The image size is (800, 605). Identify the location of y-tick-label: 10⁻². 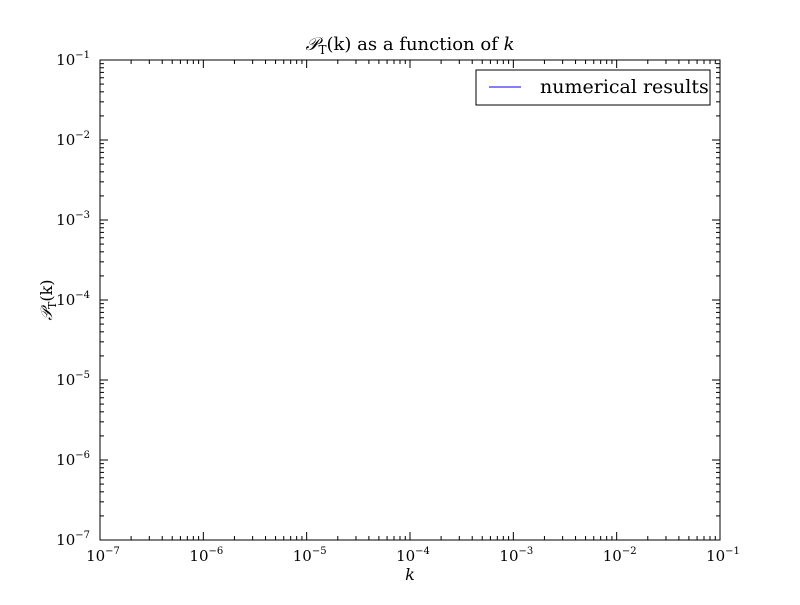
(73, 139).